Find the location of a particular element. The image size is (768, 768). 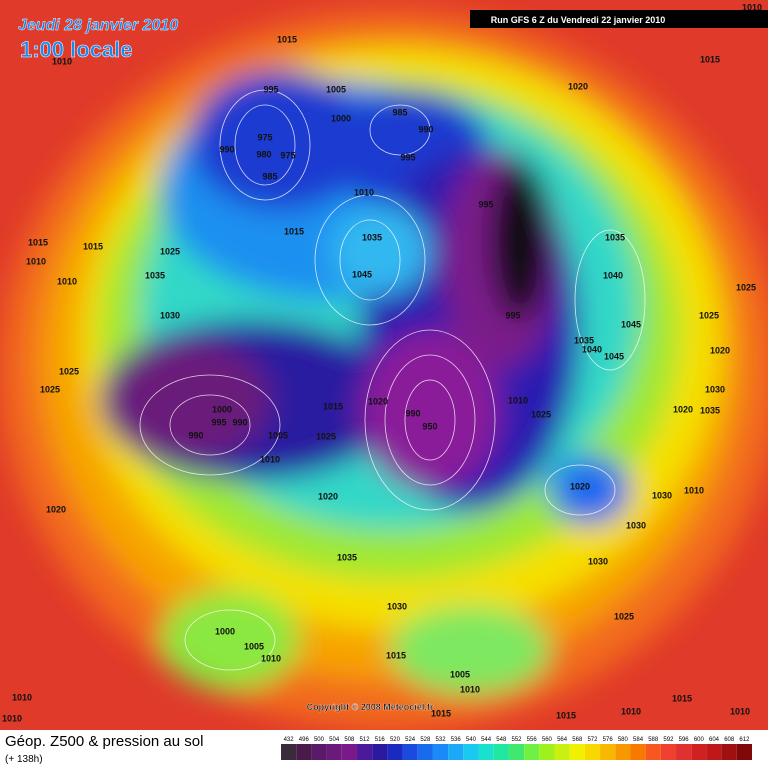

colorbar-label: 504 is located at coordinates (334, 740).